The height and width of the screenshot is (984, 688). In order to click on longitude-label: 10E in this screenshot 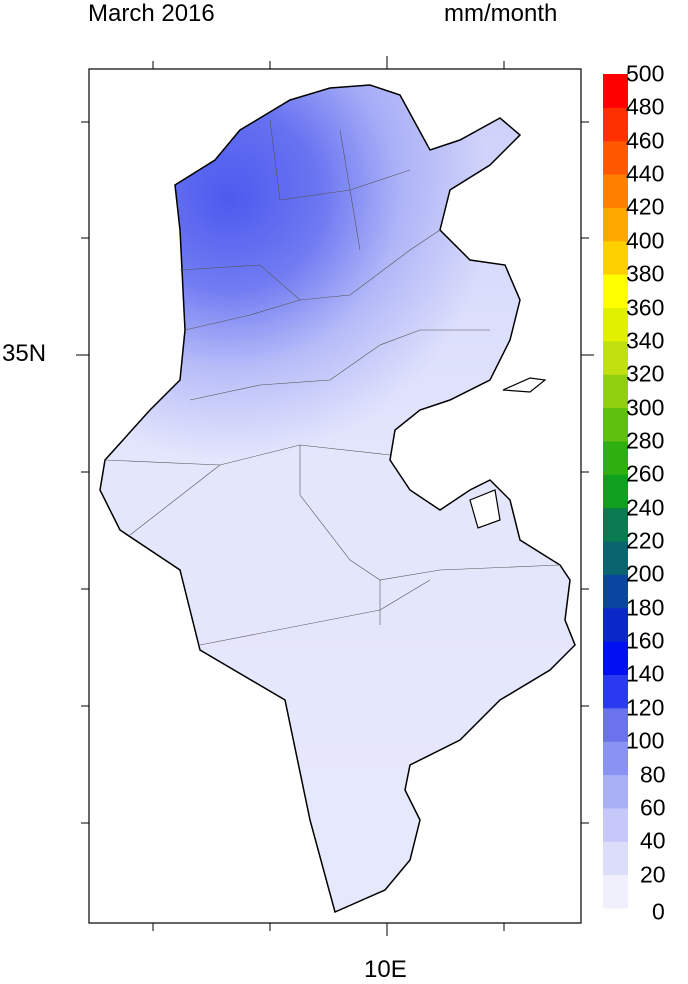, I will do `click(385, 969)`.